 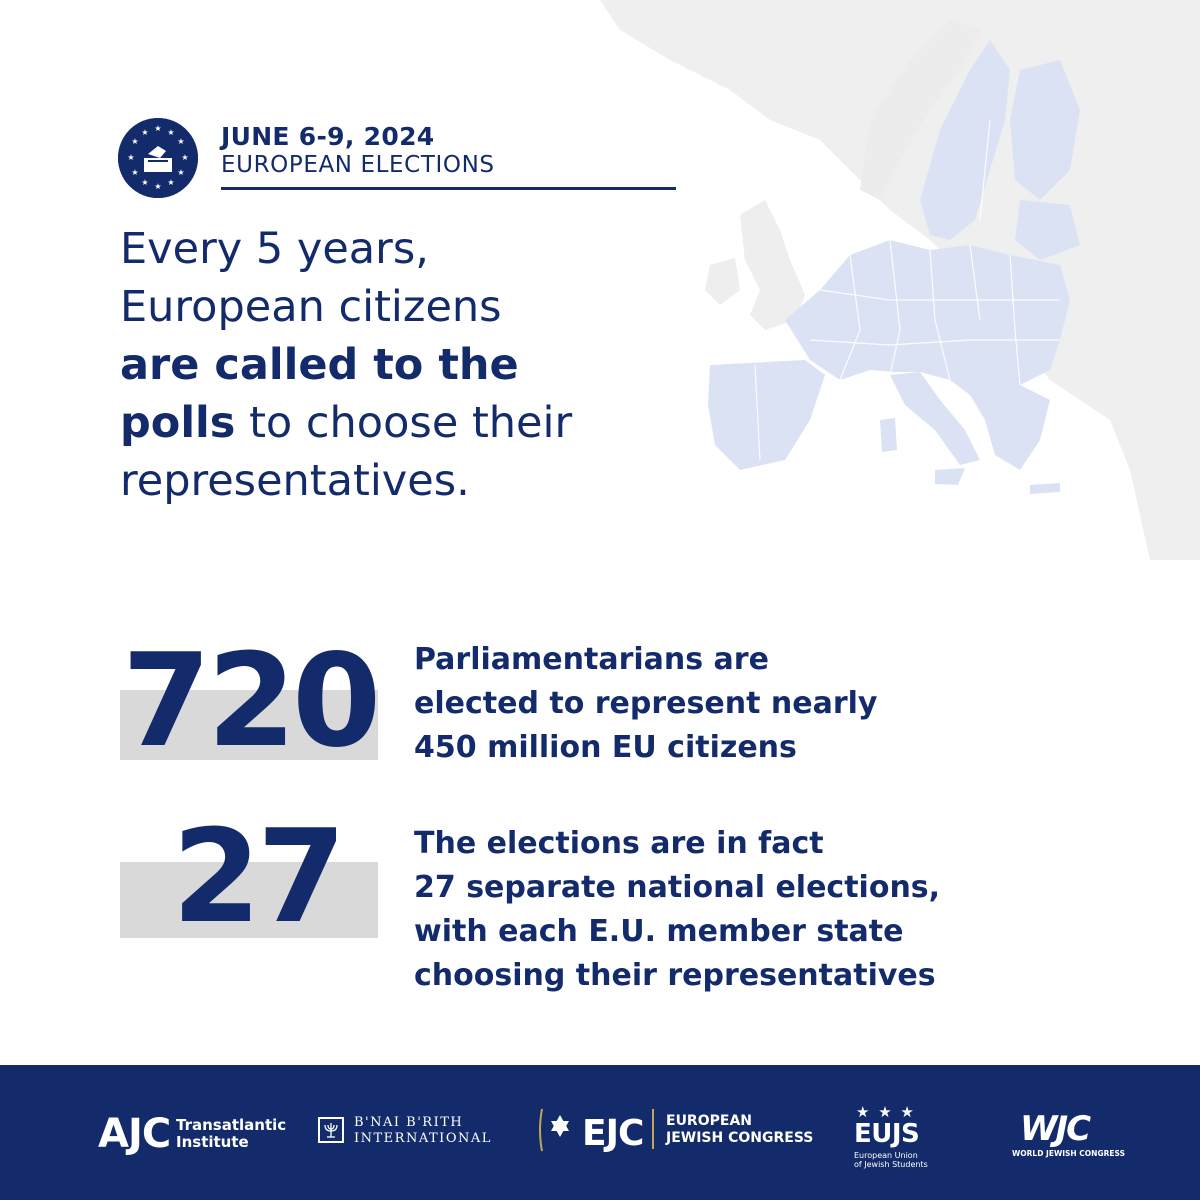 What do you see at coordinates (1010, 427) in the screenshot?
I see `balkans-eu` at bounding box center [1010, 427].